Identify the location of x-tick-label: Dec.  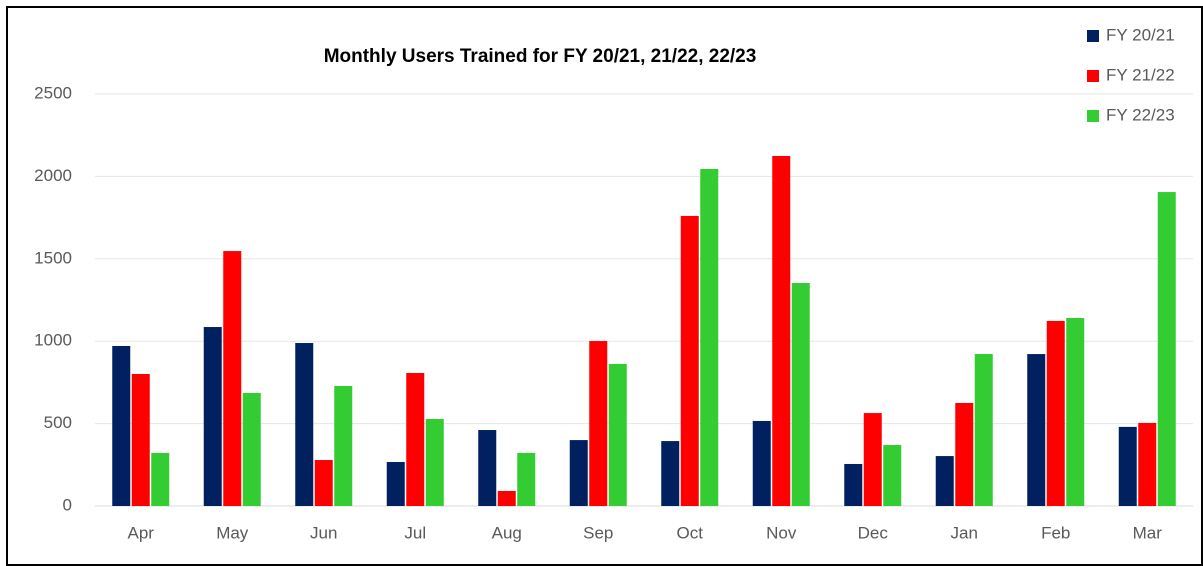
(873, 532).